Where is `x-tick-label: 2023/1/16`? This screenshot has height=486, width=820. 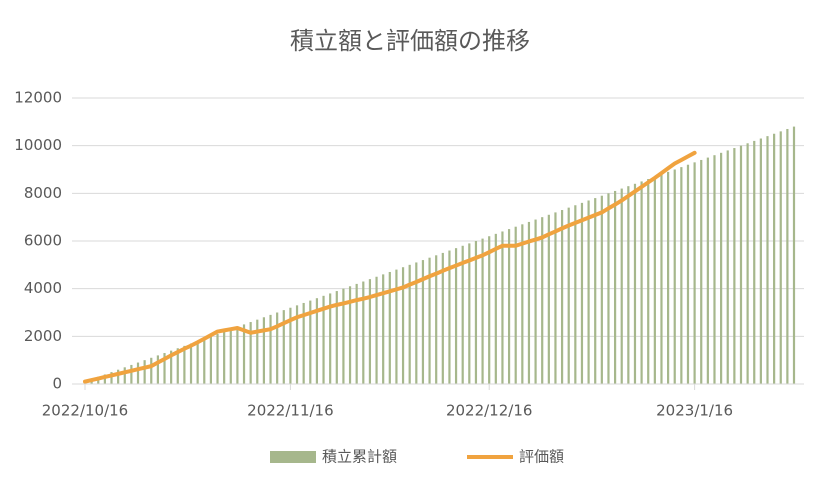
x-tick-label: 2023/1/16 is located at coordinates (694, 411).